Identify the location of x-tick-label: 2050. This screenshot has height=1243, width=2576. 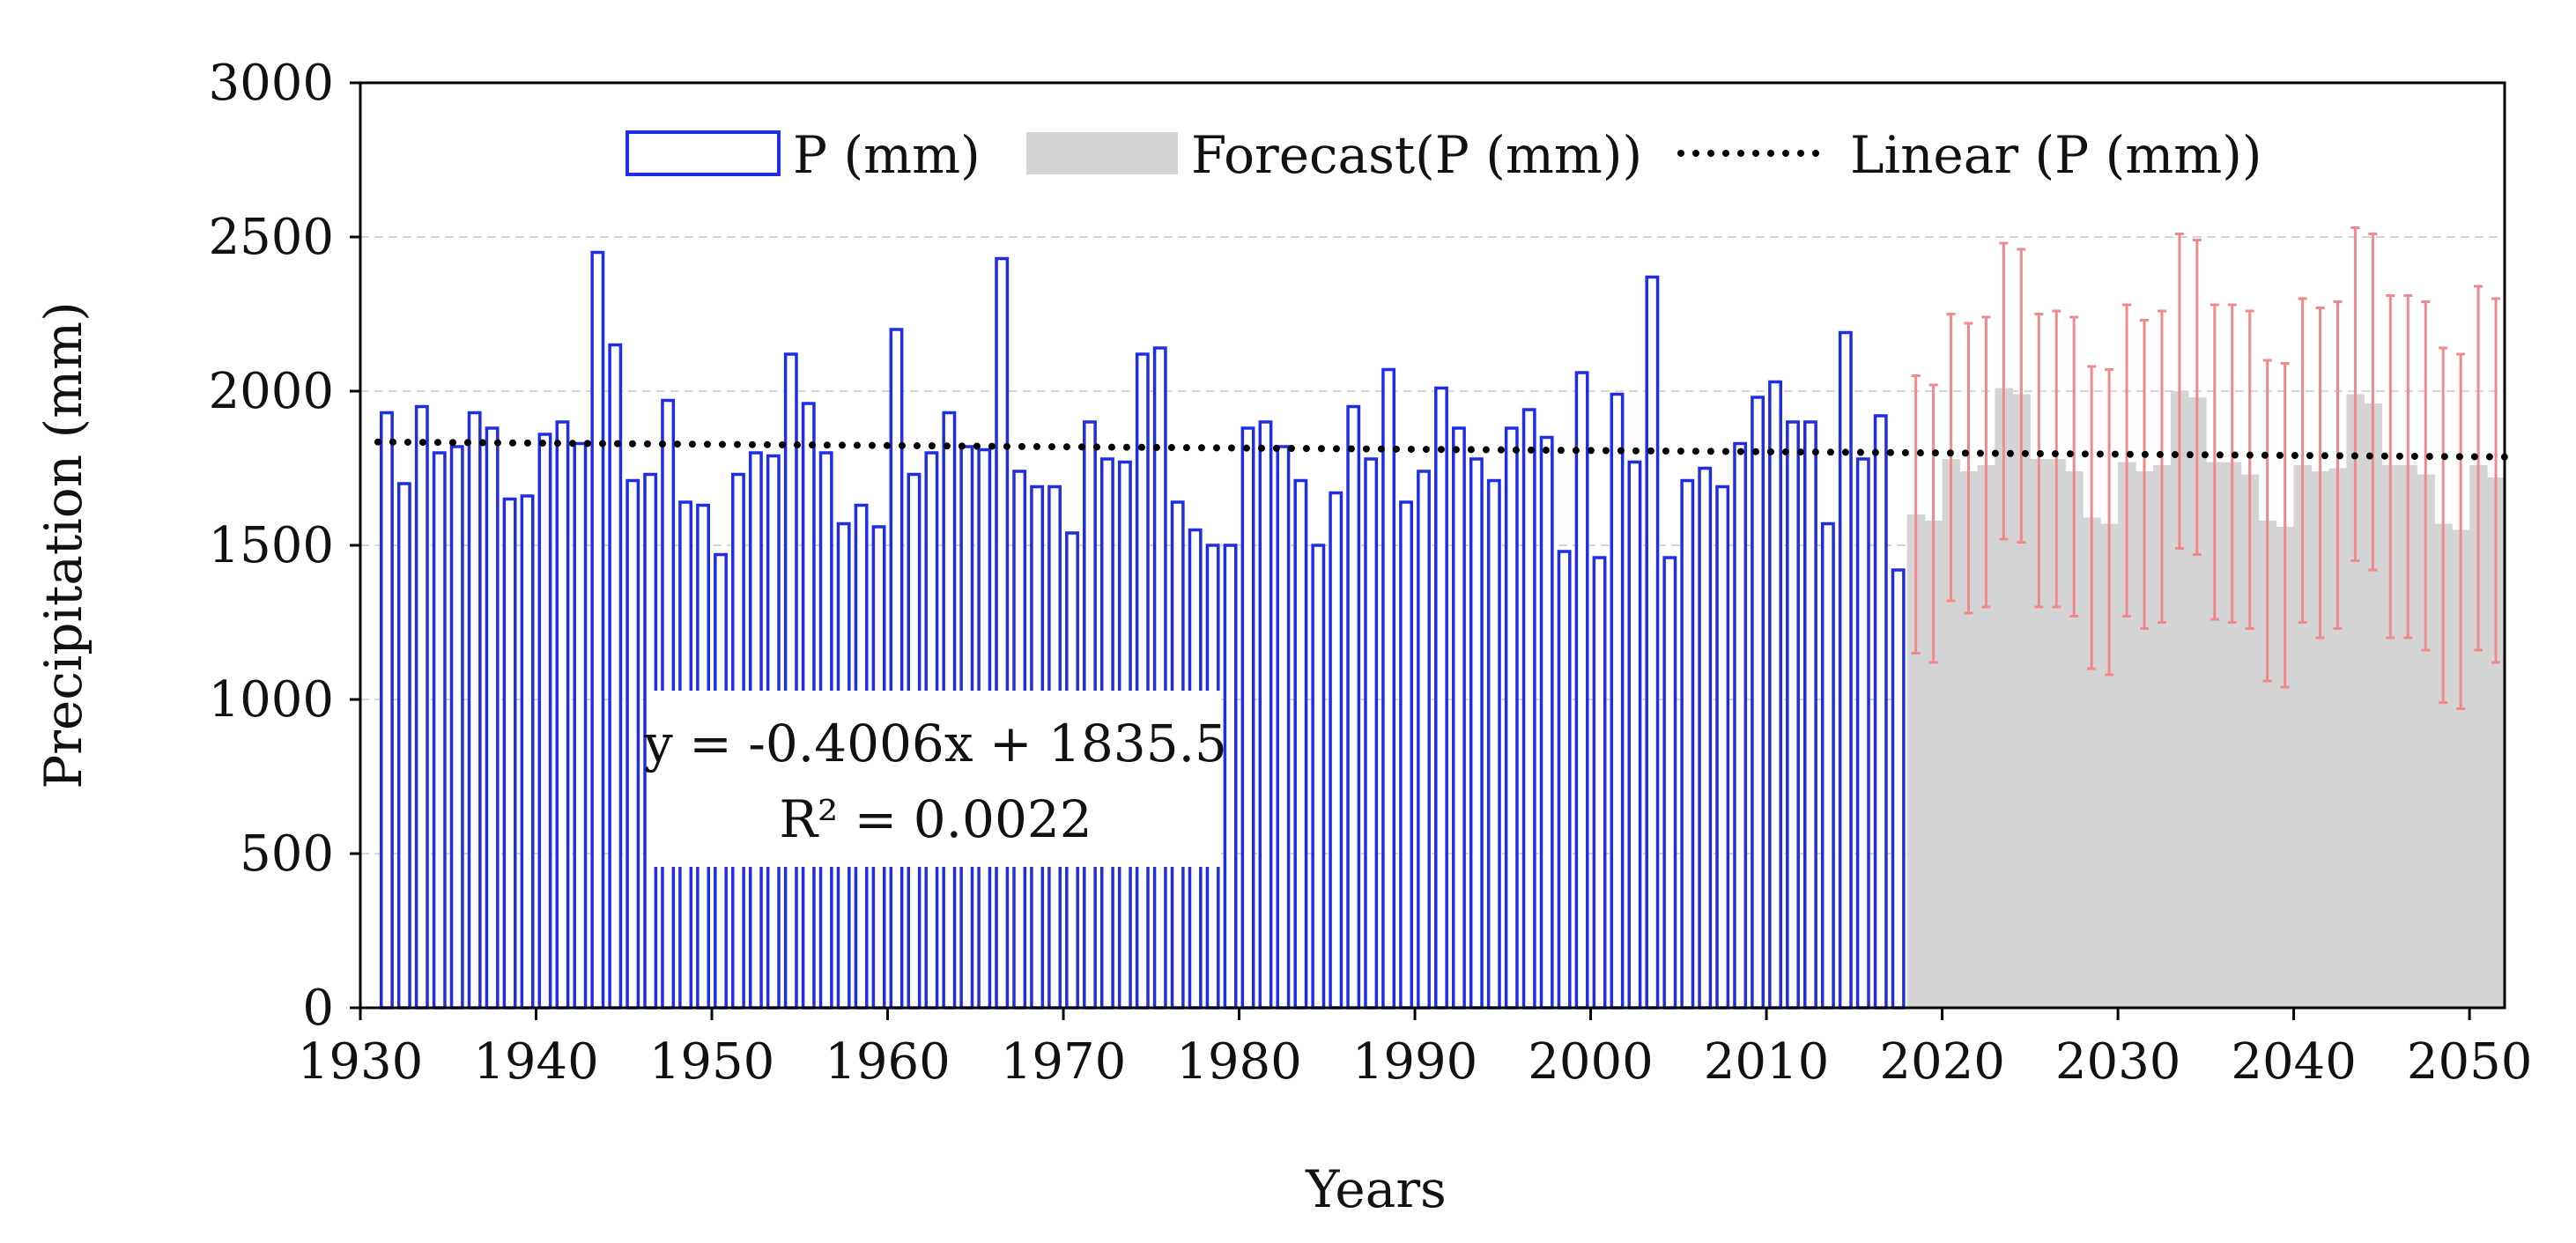
(2470, 1062).